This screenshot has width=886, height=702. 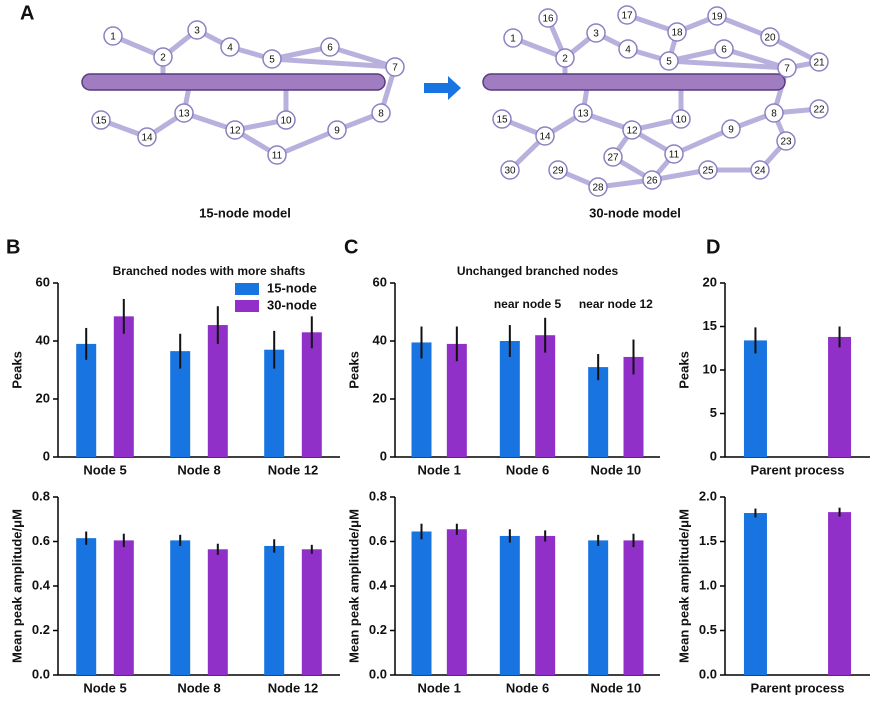 What do you see at coordinates (46, 455) in the screenshot?
I see `y-tick-label: 0` at bounding box center [46, 455].